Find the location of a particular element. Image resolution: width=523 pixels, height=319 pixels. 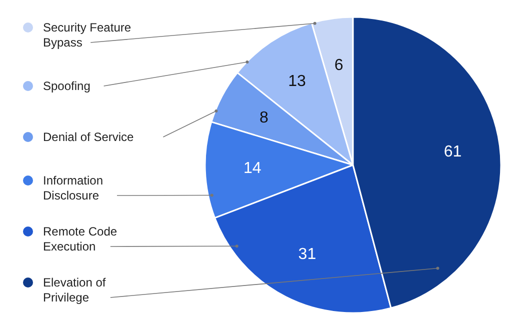

data-label: 6 is located at coordinates (339, 65).